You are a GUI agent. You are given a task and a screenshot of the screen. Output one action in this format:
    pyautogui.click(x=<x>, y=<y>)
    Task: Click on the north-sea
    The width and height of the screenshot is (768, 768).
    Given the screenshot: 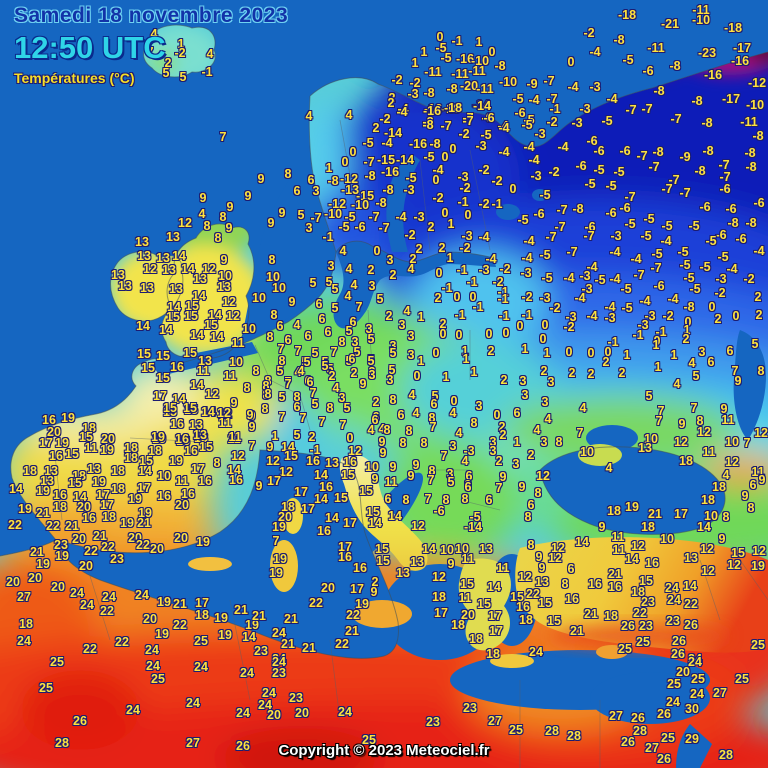 What is the action you would take?
    pyautogui.click(x=287, y=256)
    